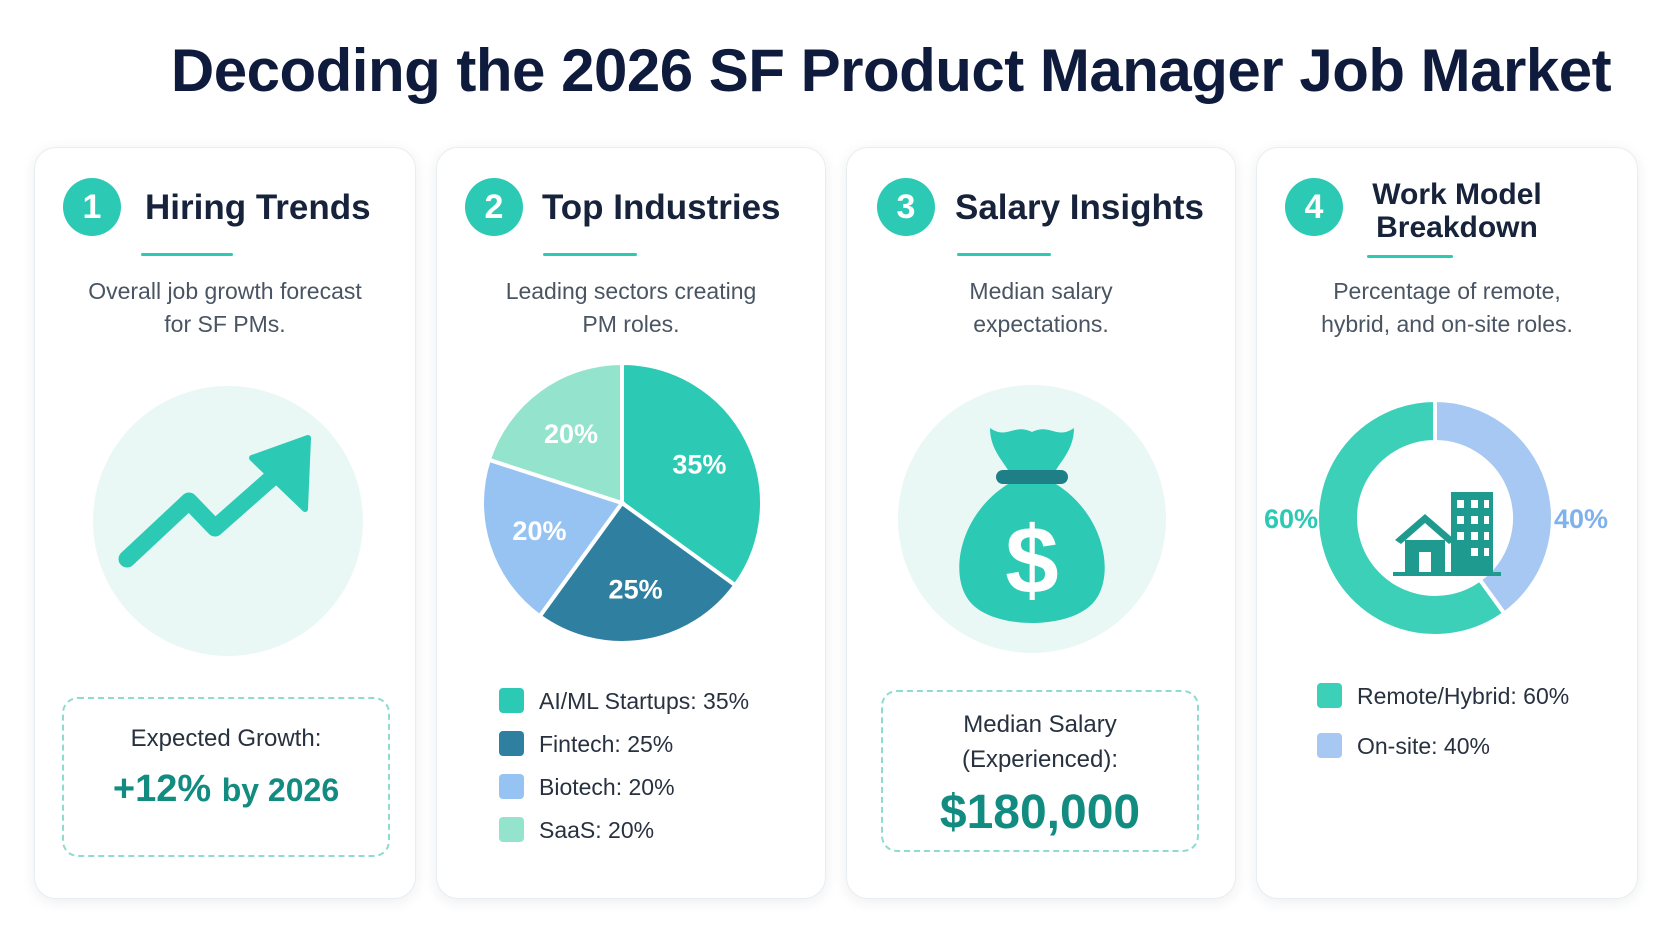  I want to click on legend-label: Biotech: 20%, so click(607, 787).